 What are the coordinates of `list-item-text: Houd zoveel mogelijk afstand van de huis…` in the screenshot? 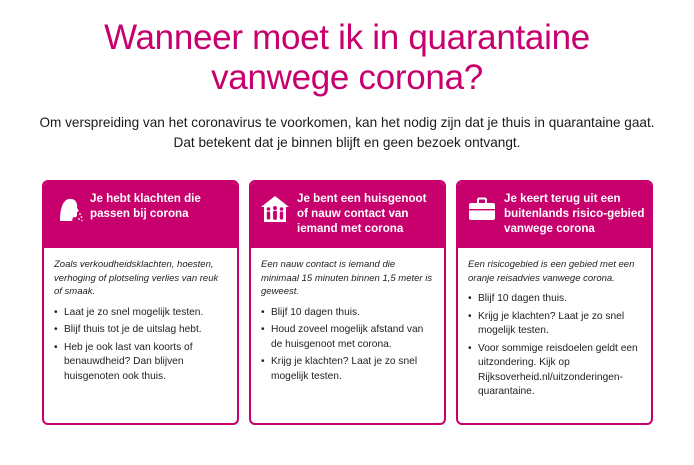 It's located at (347, 337).